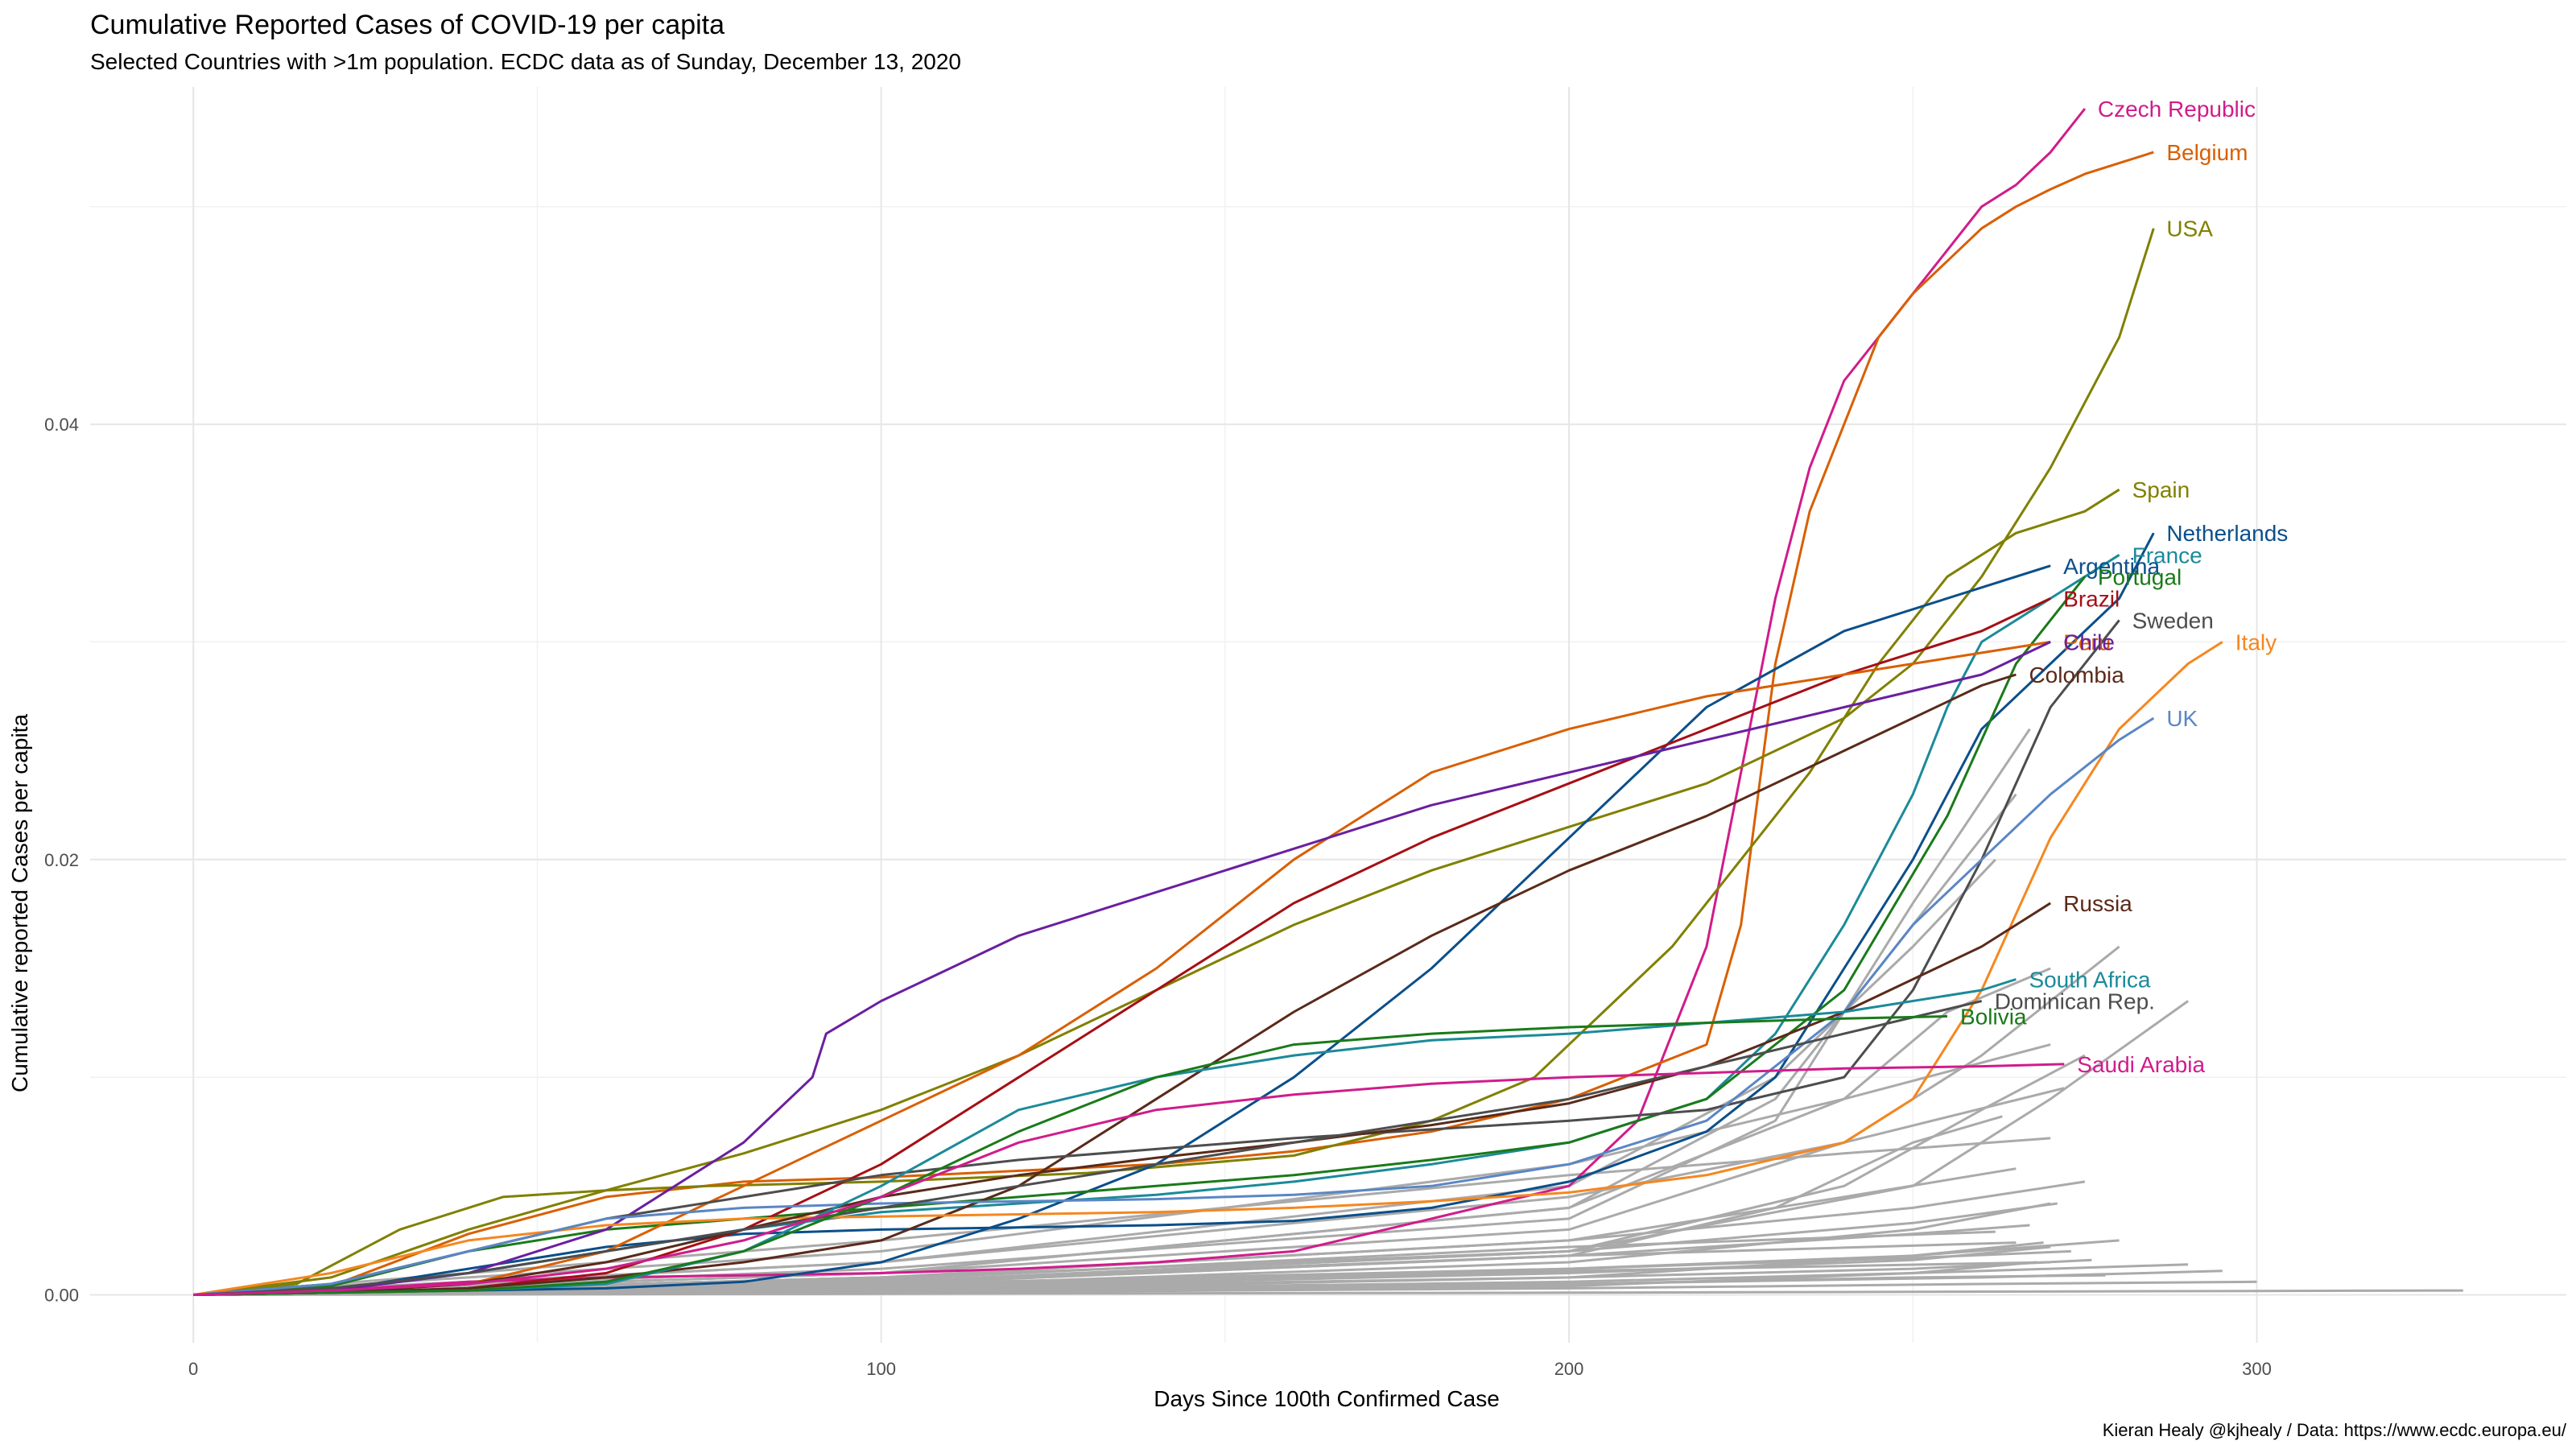  What do you see at coordinates (2177, 109) in the screenshot?
I see `series-label-czech-republic: Czech Republic` at bounding box center [2177, 109].